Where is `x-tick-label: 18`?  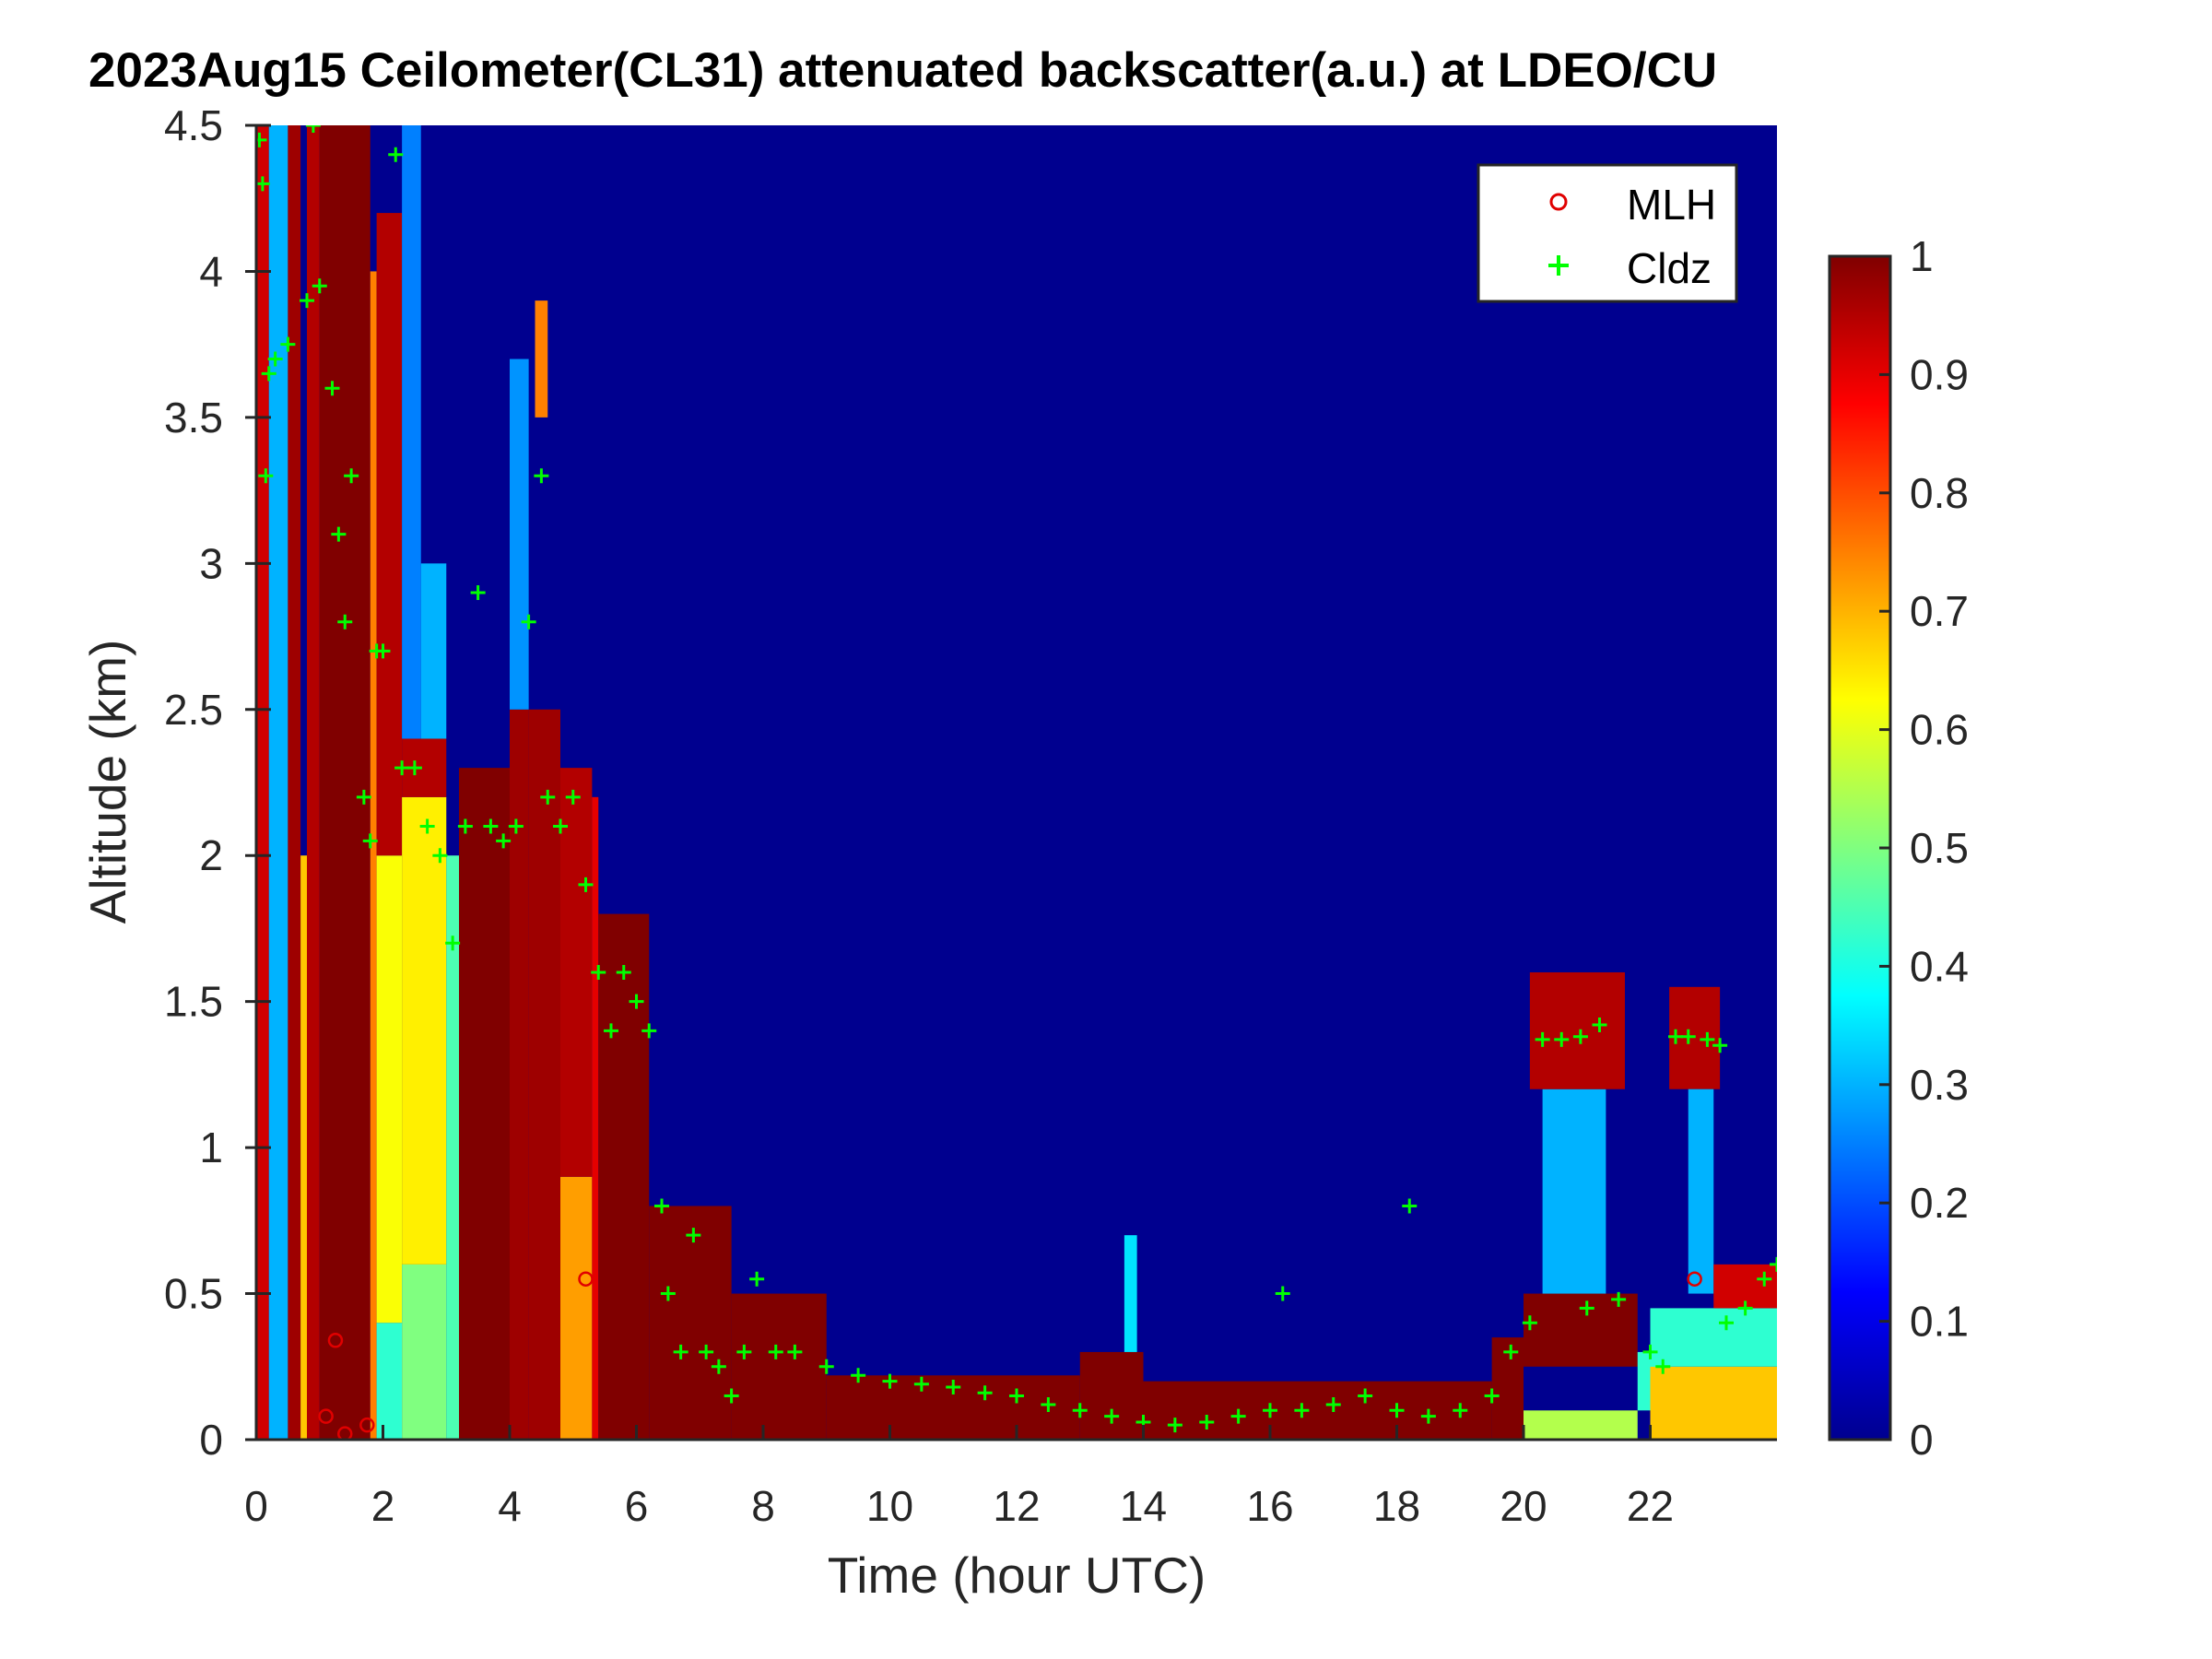 x-tick-label: 18 is located at coordinates (1396, 1506).